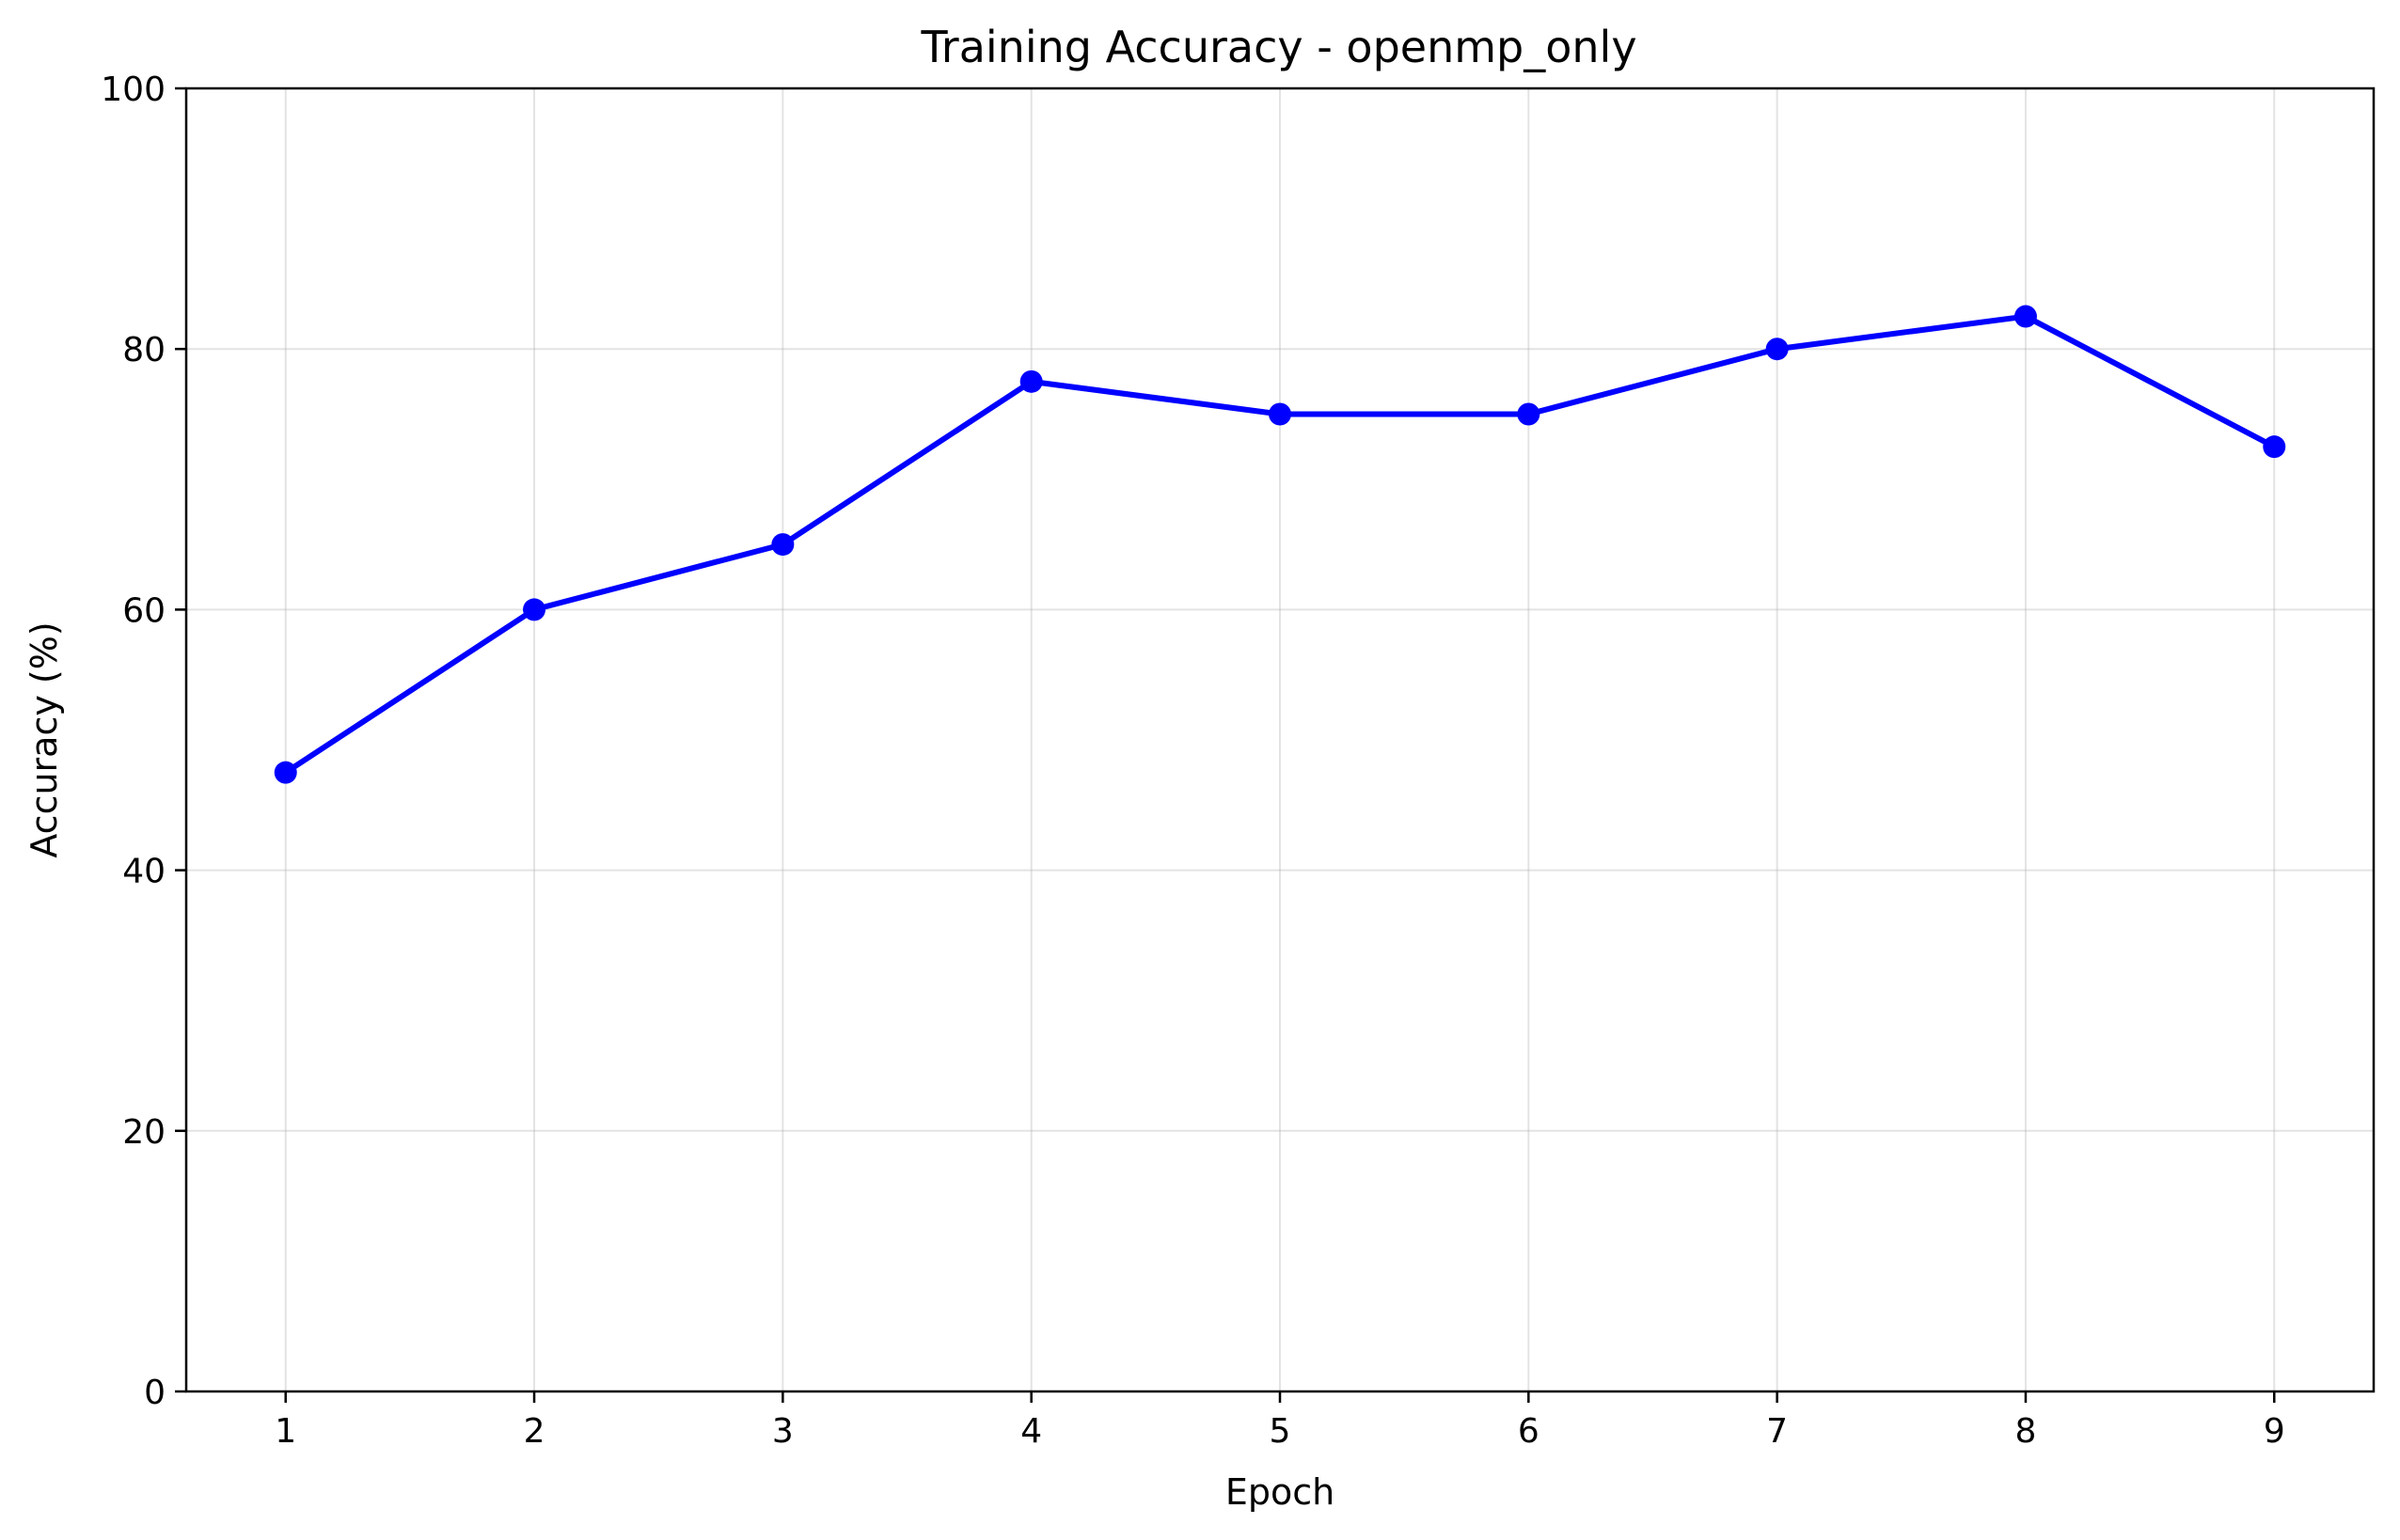 This screenshot has width=2400, height=1540. Describe the element at coordinates (1279, 1492) in the screenshot. I see `x-axis-label: Epoch` at that location.